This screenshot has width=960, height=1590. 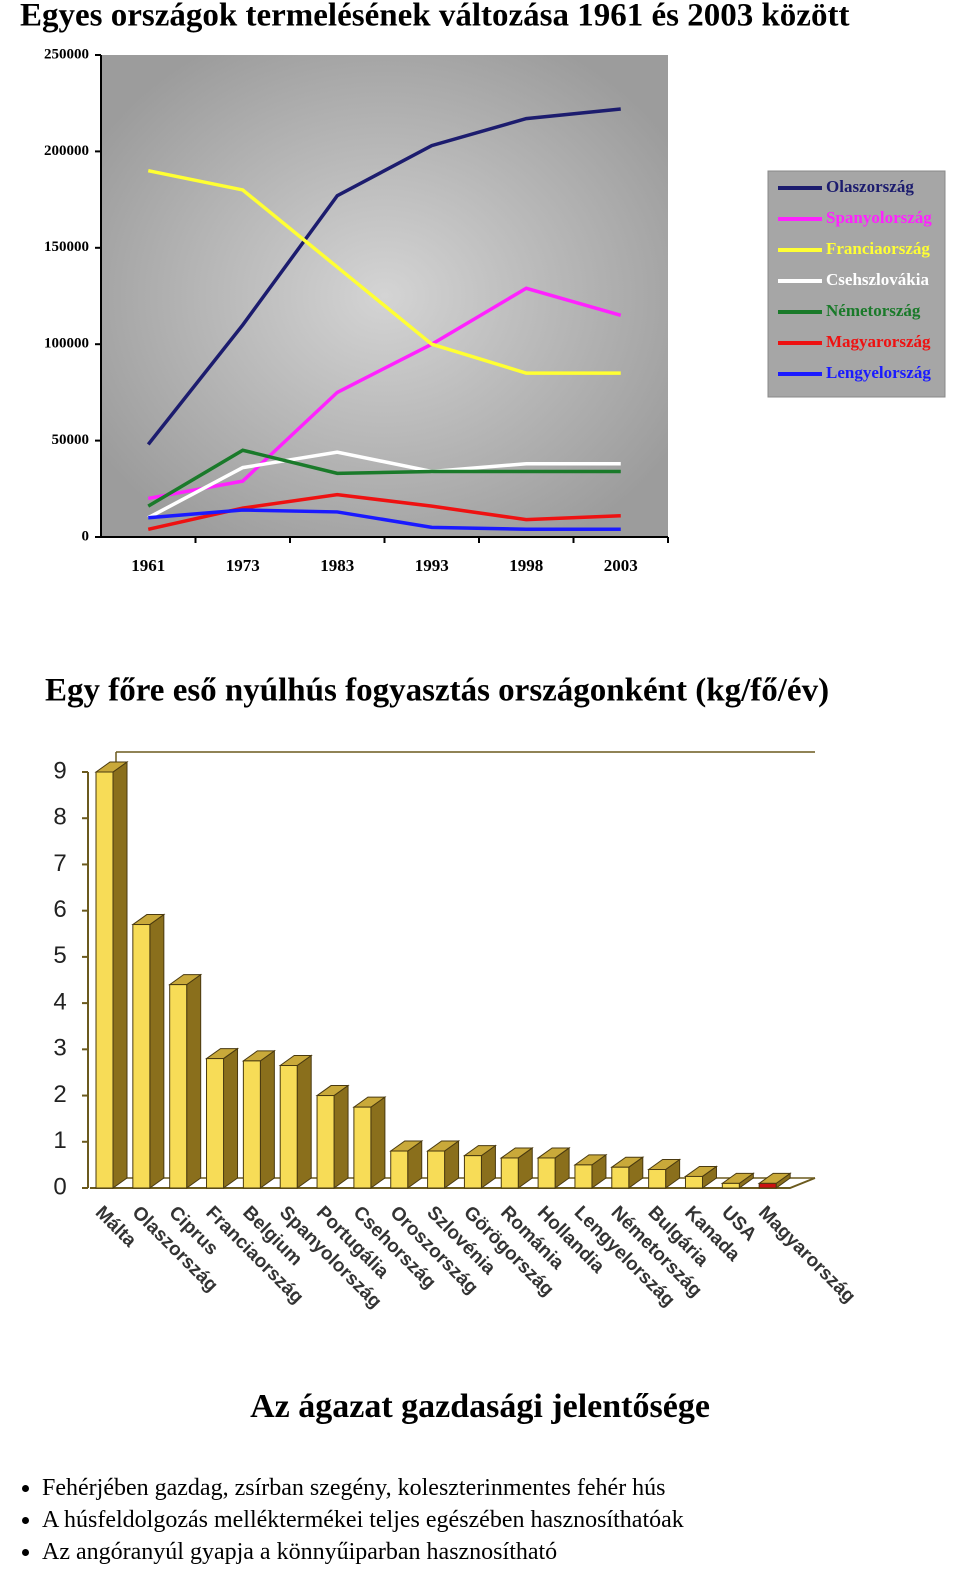 What do you see at coordinates (59, 863) in the screenshot?
I see `y-tick-label: 7` at bounding box center [59, 863].